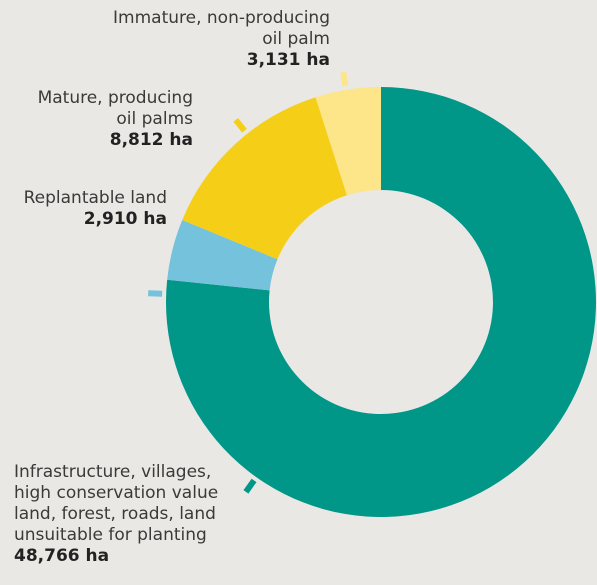 The image size is (597, 585). Describe the element at coordinates (222, 255) in the screenshot. I see `slice-replantable` at that location.